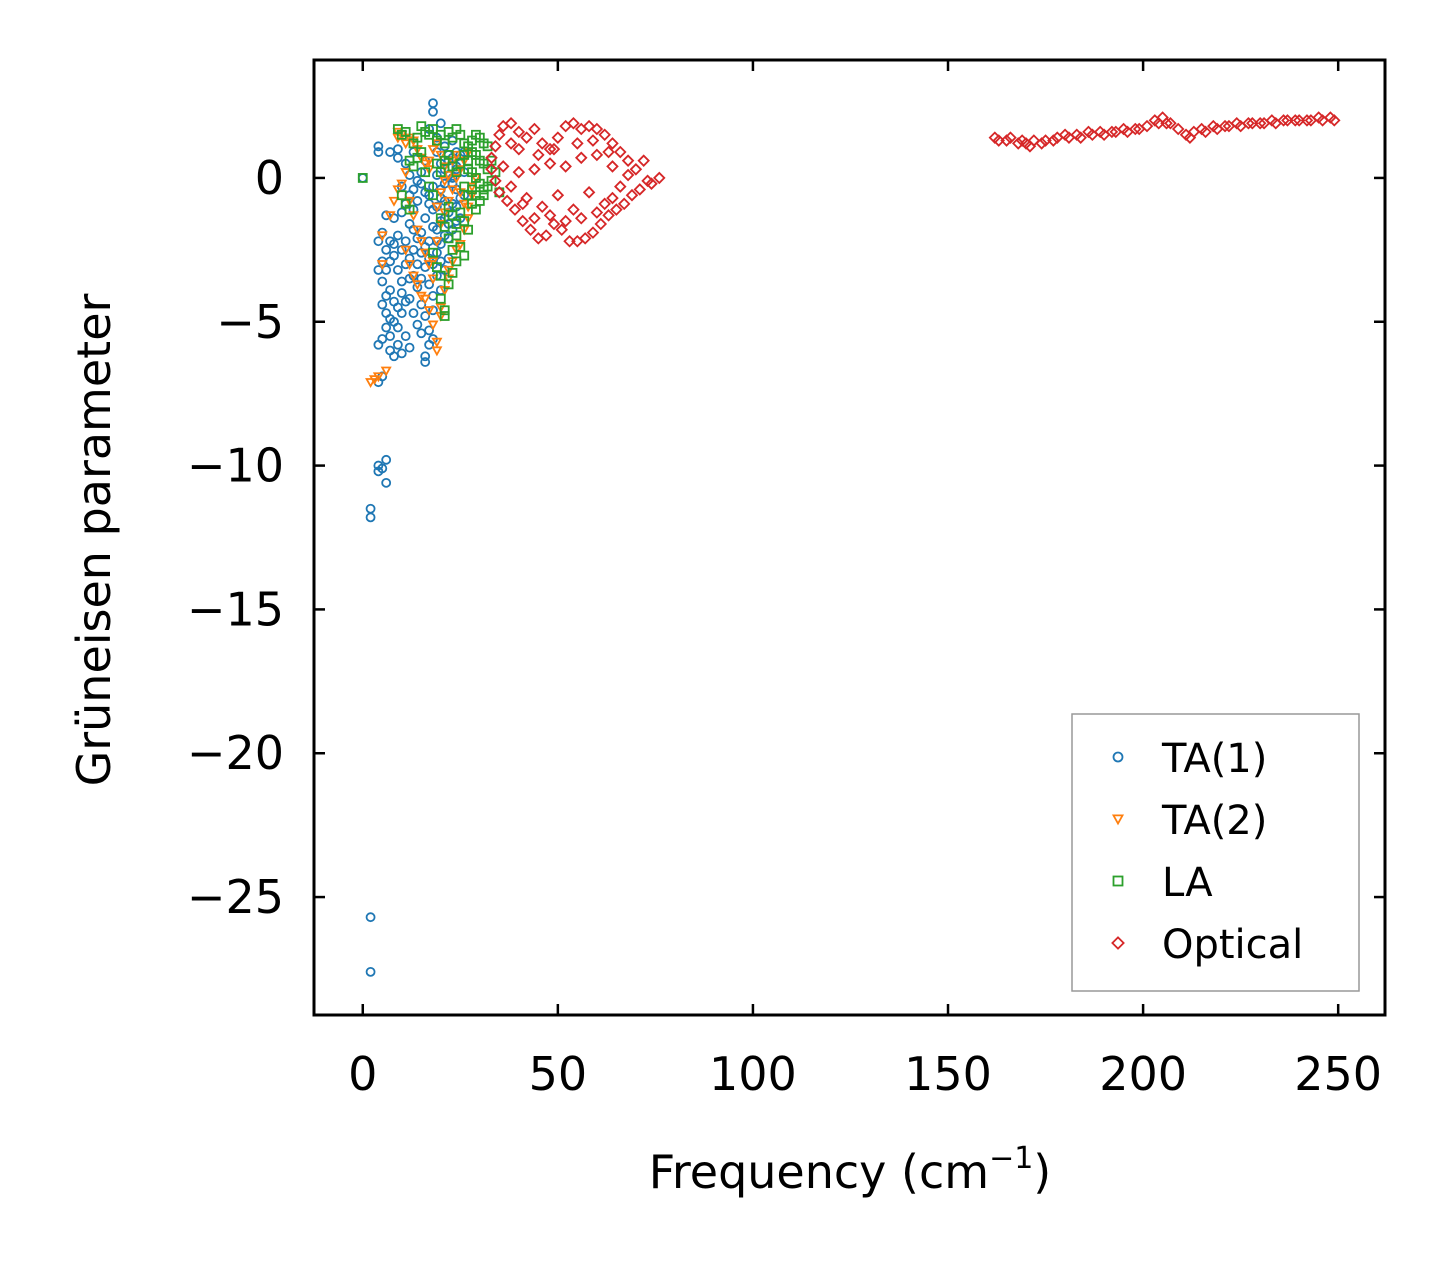 The image size is (1455, 1264). I want to click on series-la, so click(431, 221).